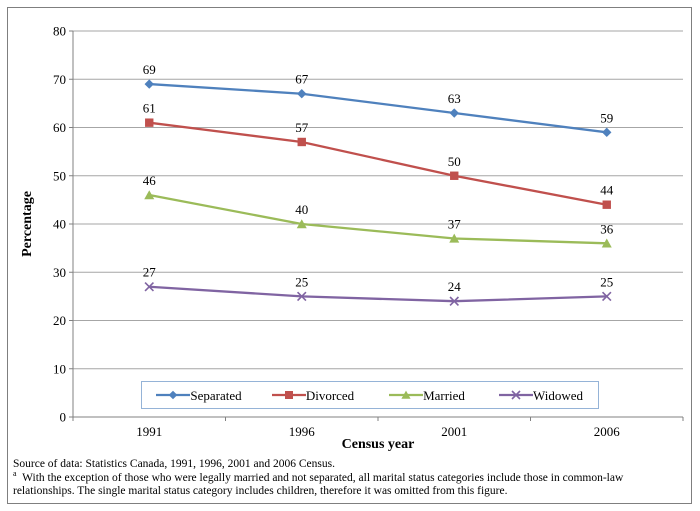 The width and height of the screenshot is (700, 511). Describe the element at coordinates (606, 296) in the screenshot. I see `marker-widowed-2006` at that location.